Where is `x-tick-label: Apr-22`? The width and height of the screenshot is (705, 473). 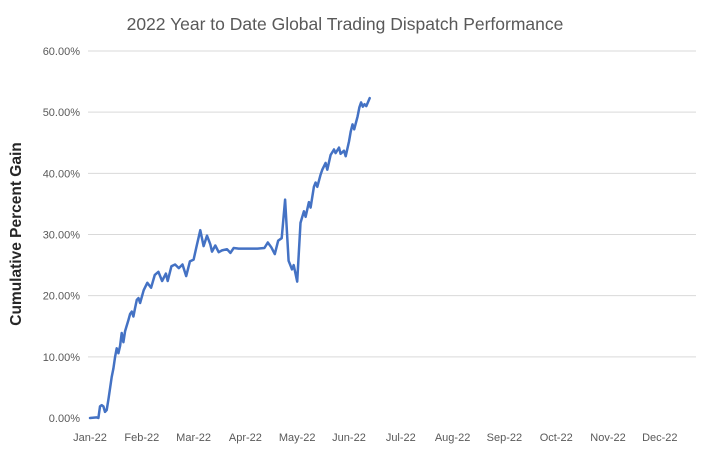 x-tick-label: Apr-22 is located at coordinates (245, 438).